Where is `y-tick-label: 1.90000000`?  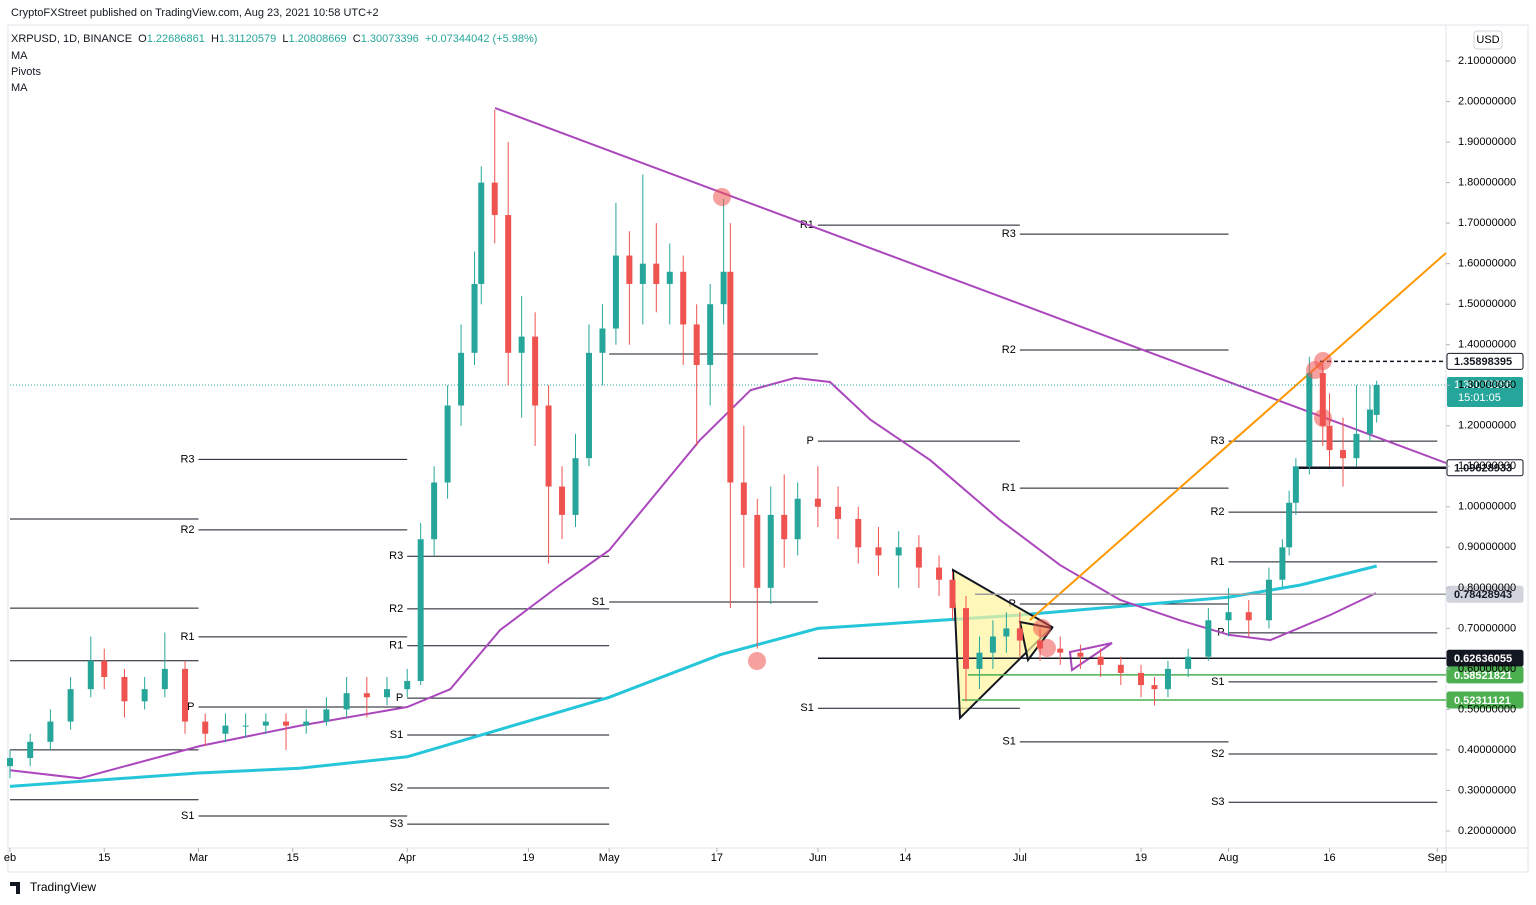 y-tick-label: 1.90000000 is located at coordinates (1487, 142).